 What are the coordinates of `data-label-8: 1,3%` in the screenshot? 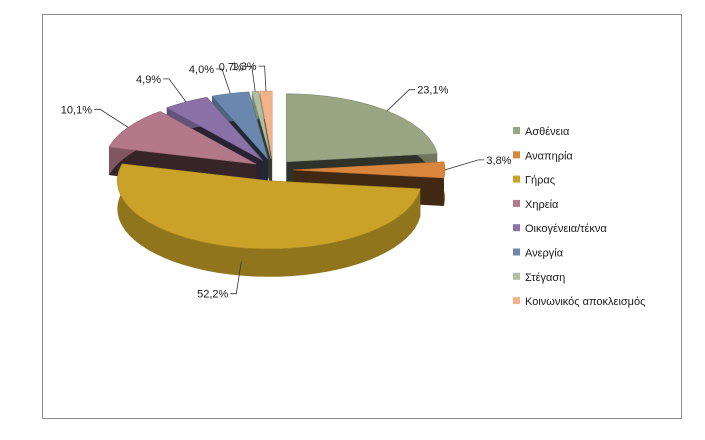 It's located at (244, 67).